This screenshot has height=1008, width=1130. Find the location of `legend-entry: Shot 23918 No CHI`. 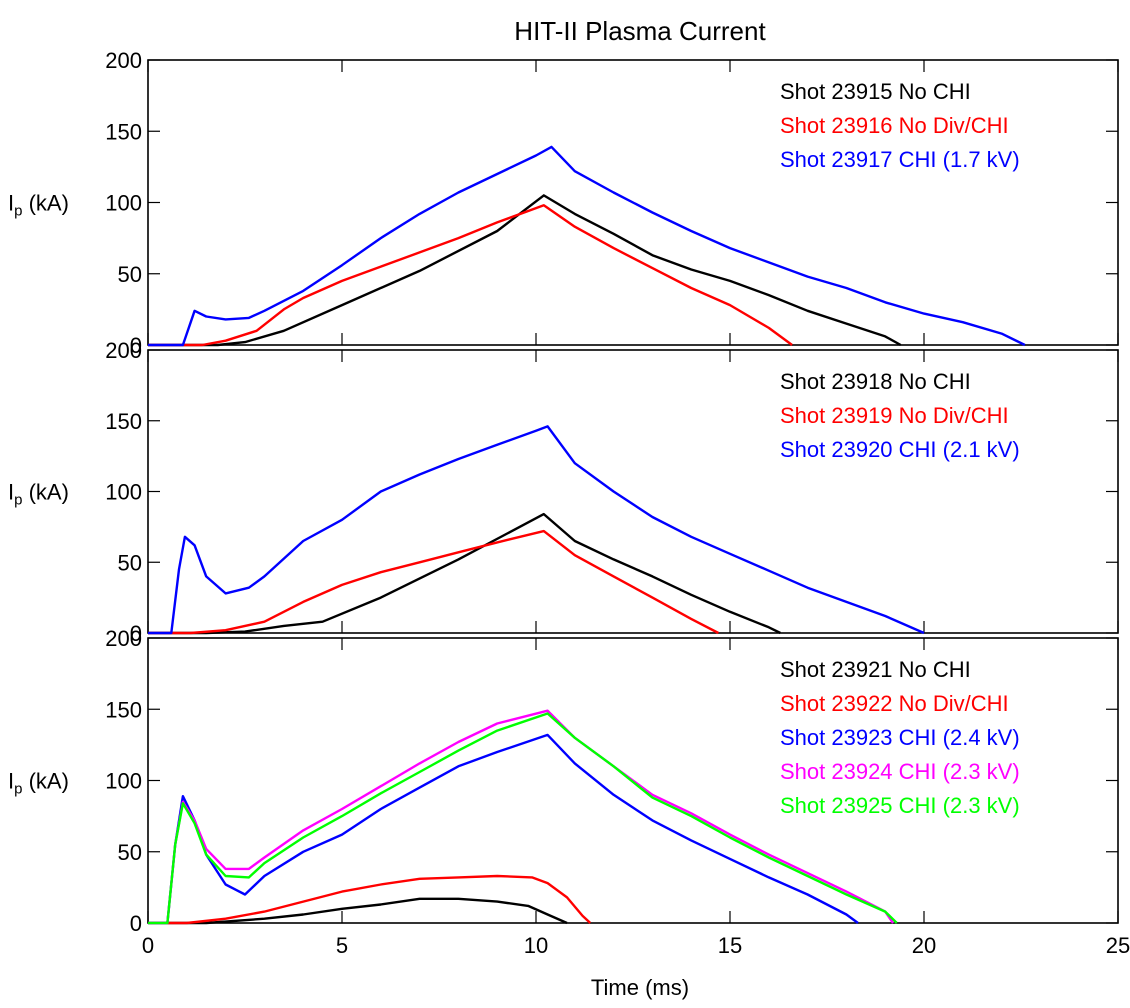

legend-entry: Shot 23918 No CHI is located at coordinates (875, 381).